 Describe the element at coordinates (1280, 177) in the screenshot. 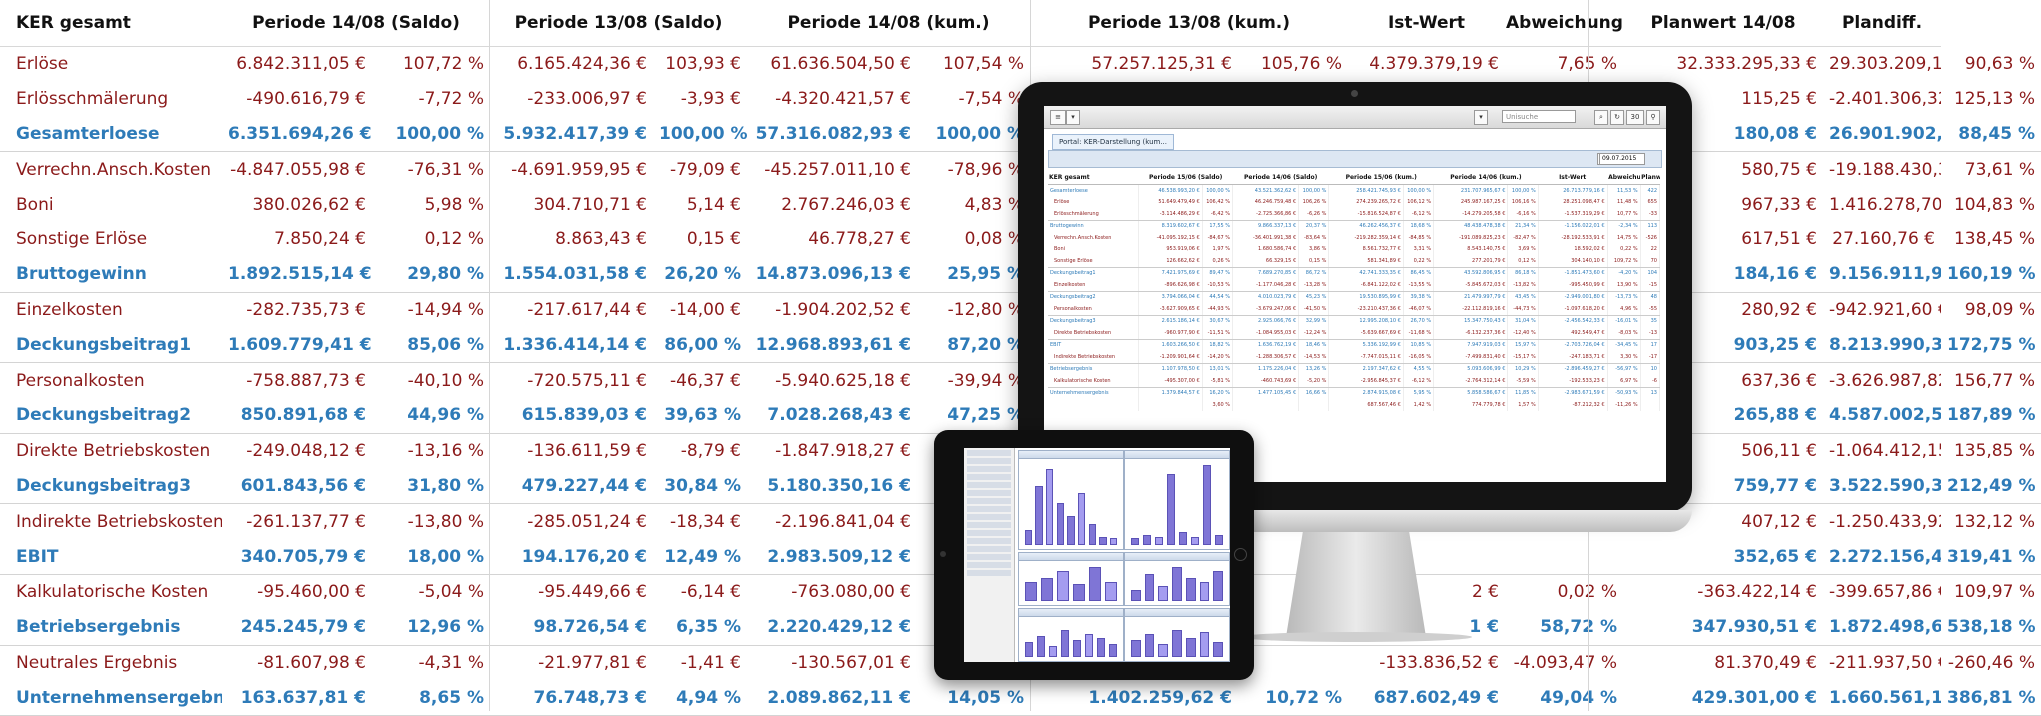

I see `mini-header-saldo-2: Periode 14/06 (Saldo)` at that location.